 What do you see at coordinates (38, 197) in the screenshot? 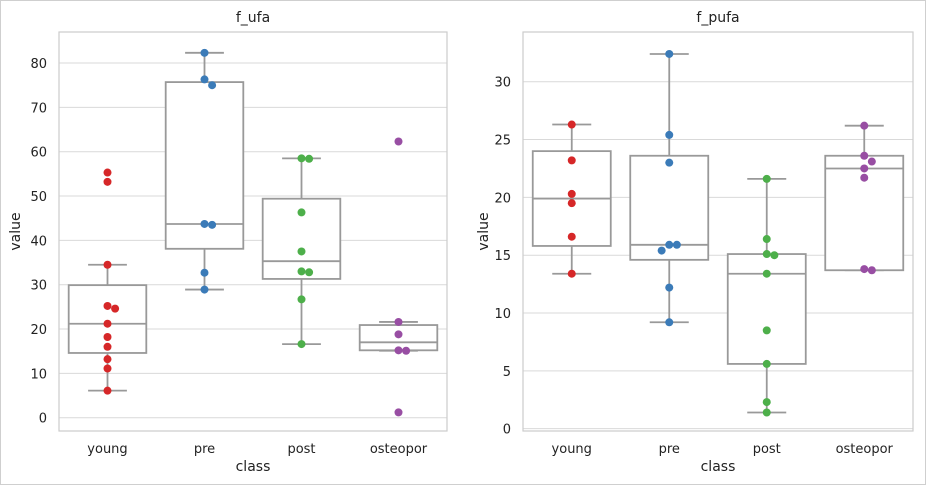
I see `y-tick-label: 50` at bounding box center [38, 197].